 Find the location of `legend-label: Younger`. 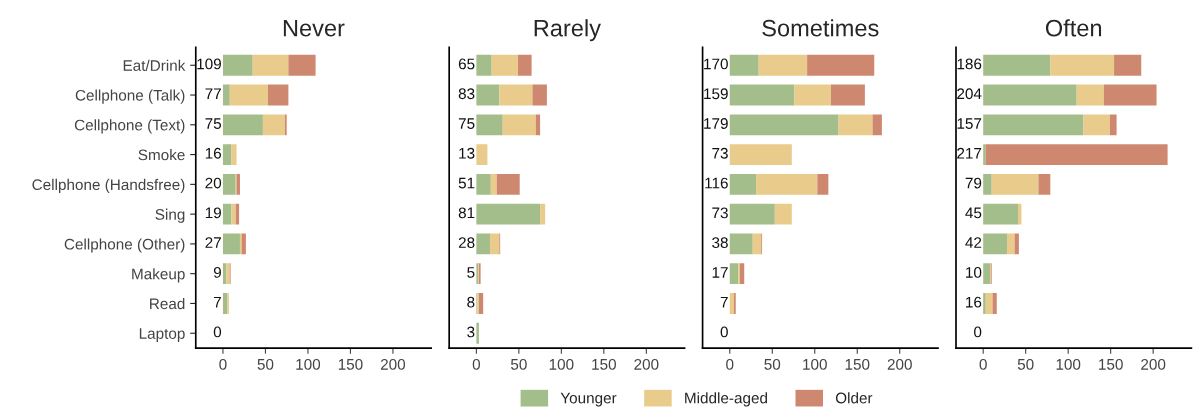

legend-label: Younger is located at coordinates (588, 399).